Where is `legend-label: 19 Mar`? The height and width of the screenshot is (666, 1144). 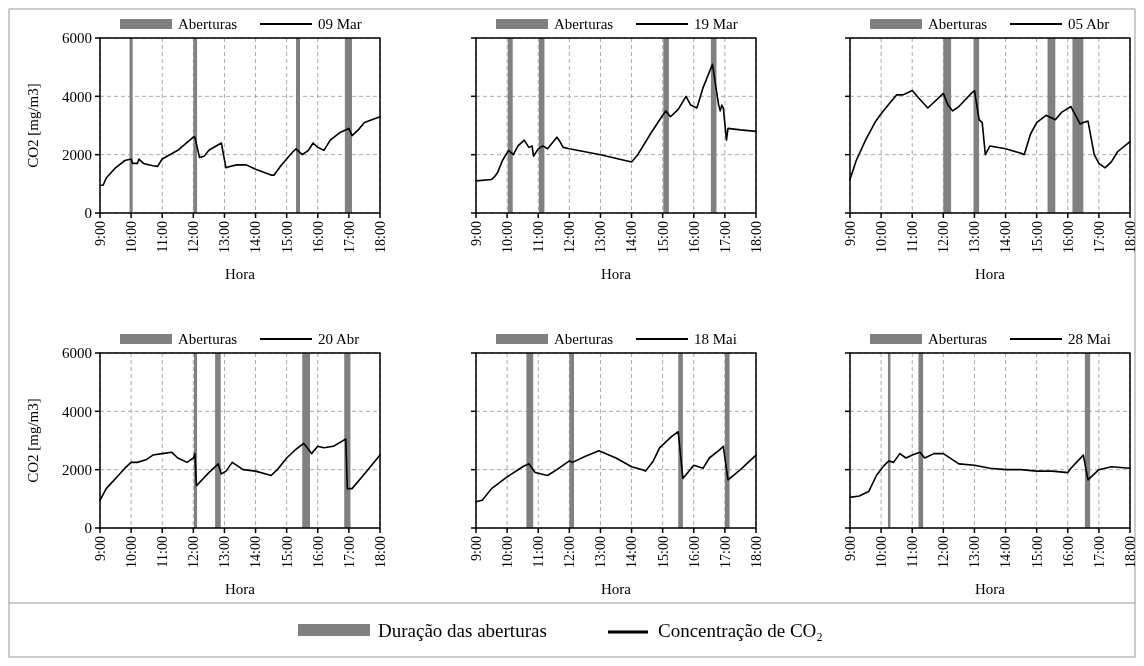 legend-label: 19 Mar is located at coordinates (716, 24).